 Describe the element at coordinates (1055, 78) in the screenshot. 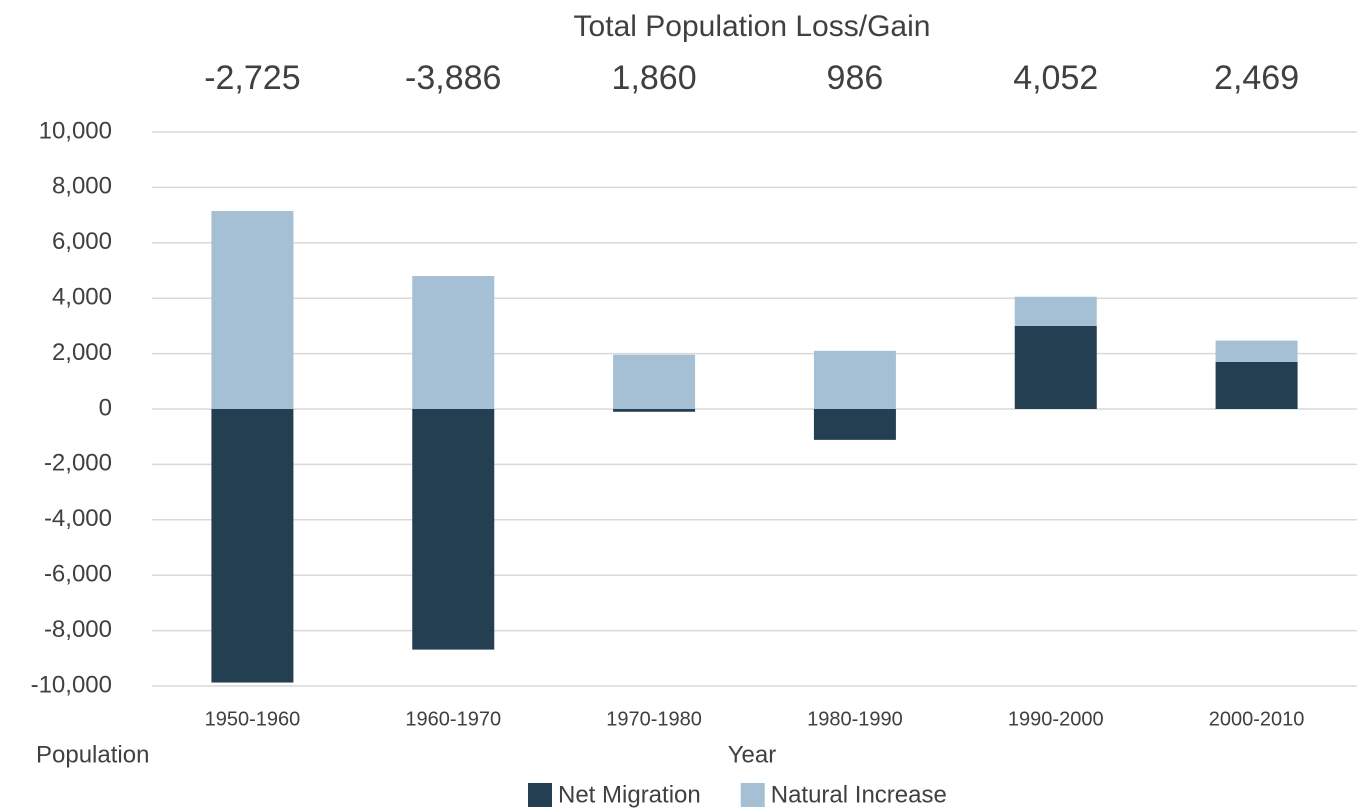

I see `total-label: 4,052` at that location.